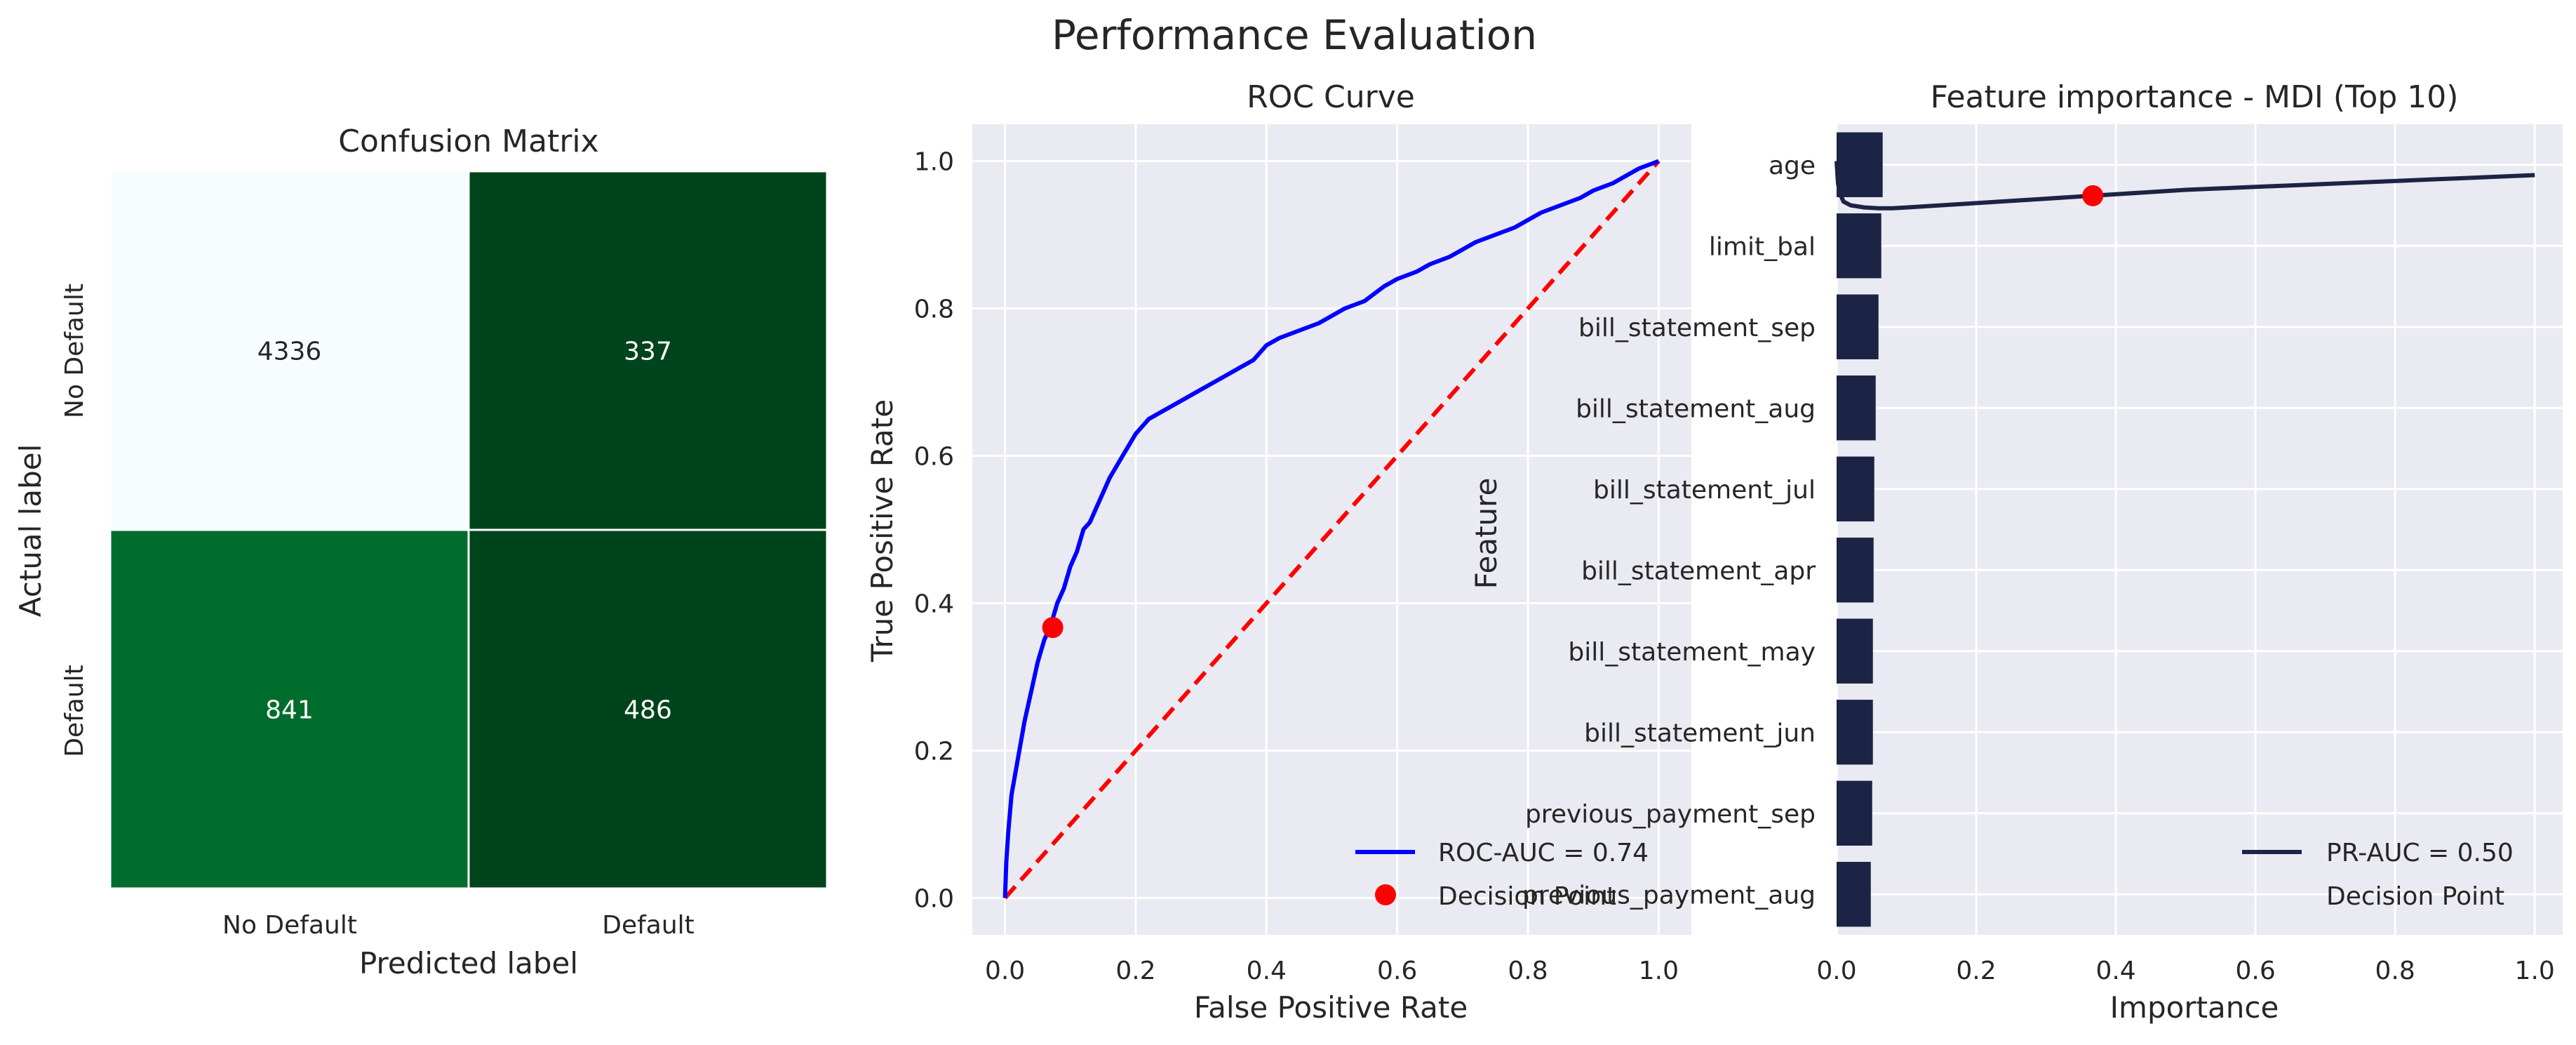 This screenshot has height=1045, width=2576. I want to click on roc-ytick-5: 1.0, so click(934, 162).